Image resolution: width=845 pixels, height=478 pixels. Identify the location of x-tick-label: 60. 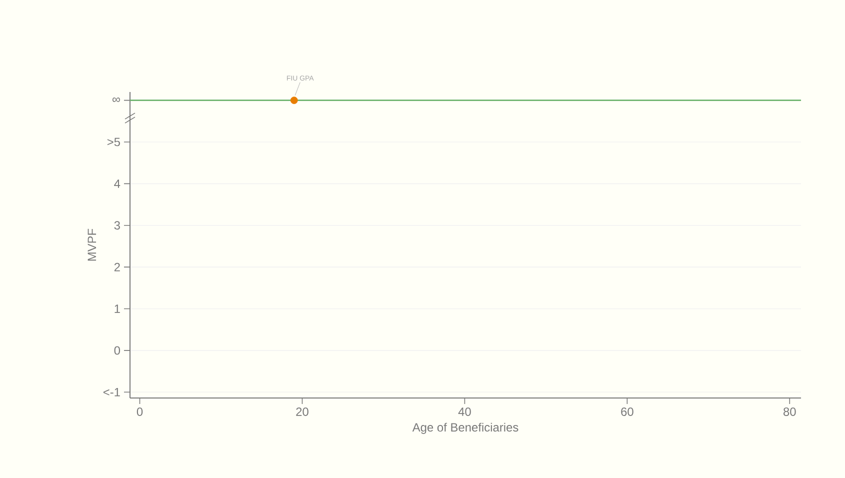
(627, 412).